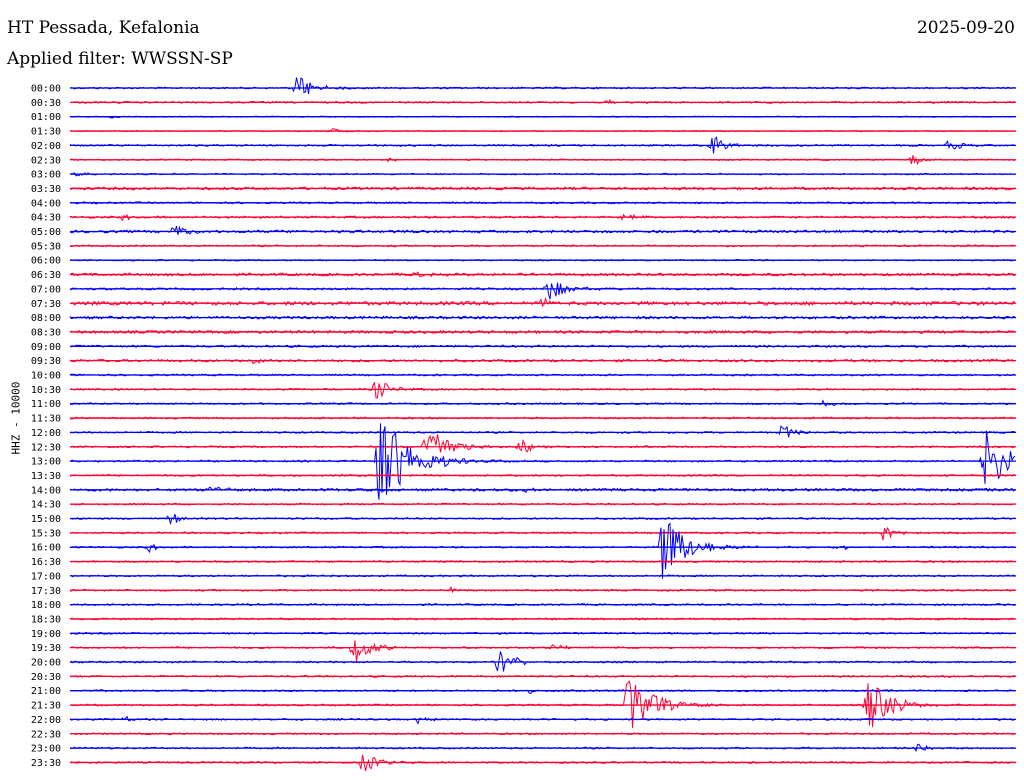 This screenshot has width=1024, height=780. What do you see at coordinates (46, 734) in the screenshot?
I see `row-time-label: 22:30` at bounding box center [46, 734].